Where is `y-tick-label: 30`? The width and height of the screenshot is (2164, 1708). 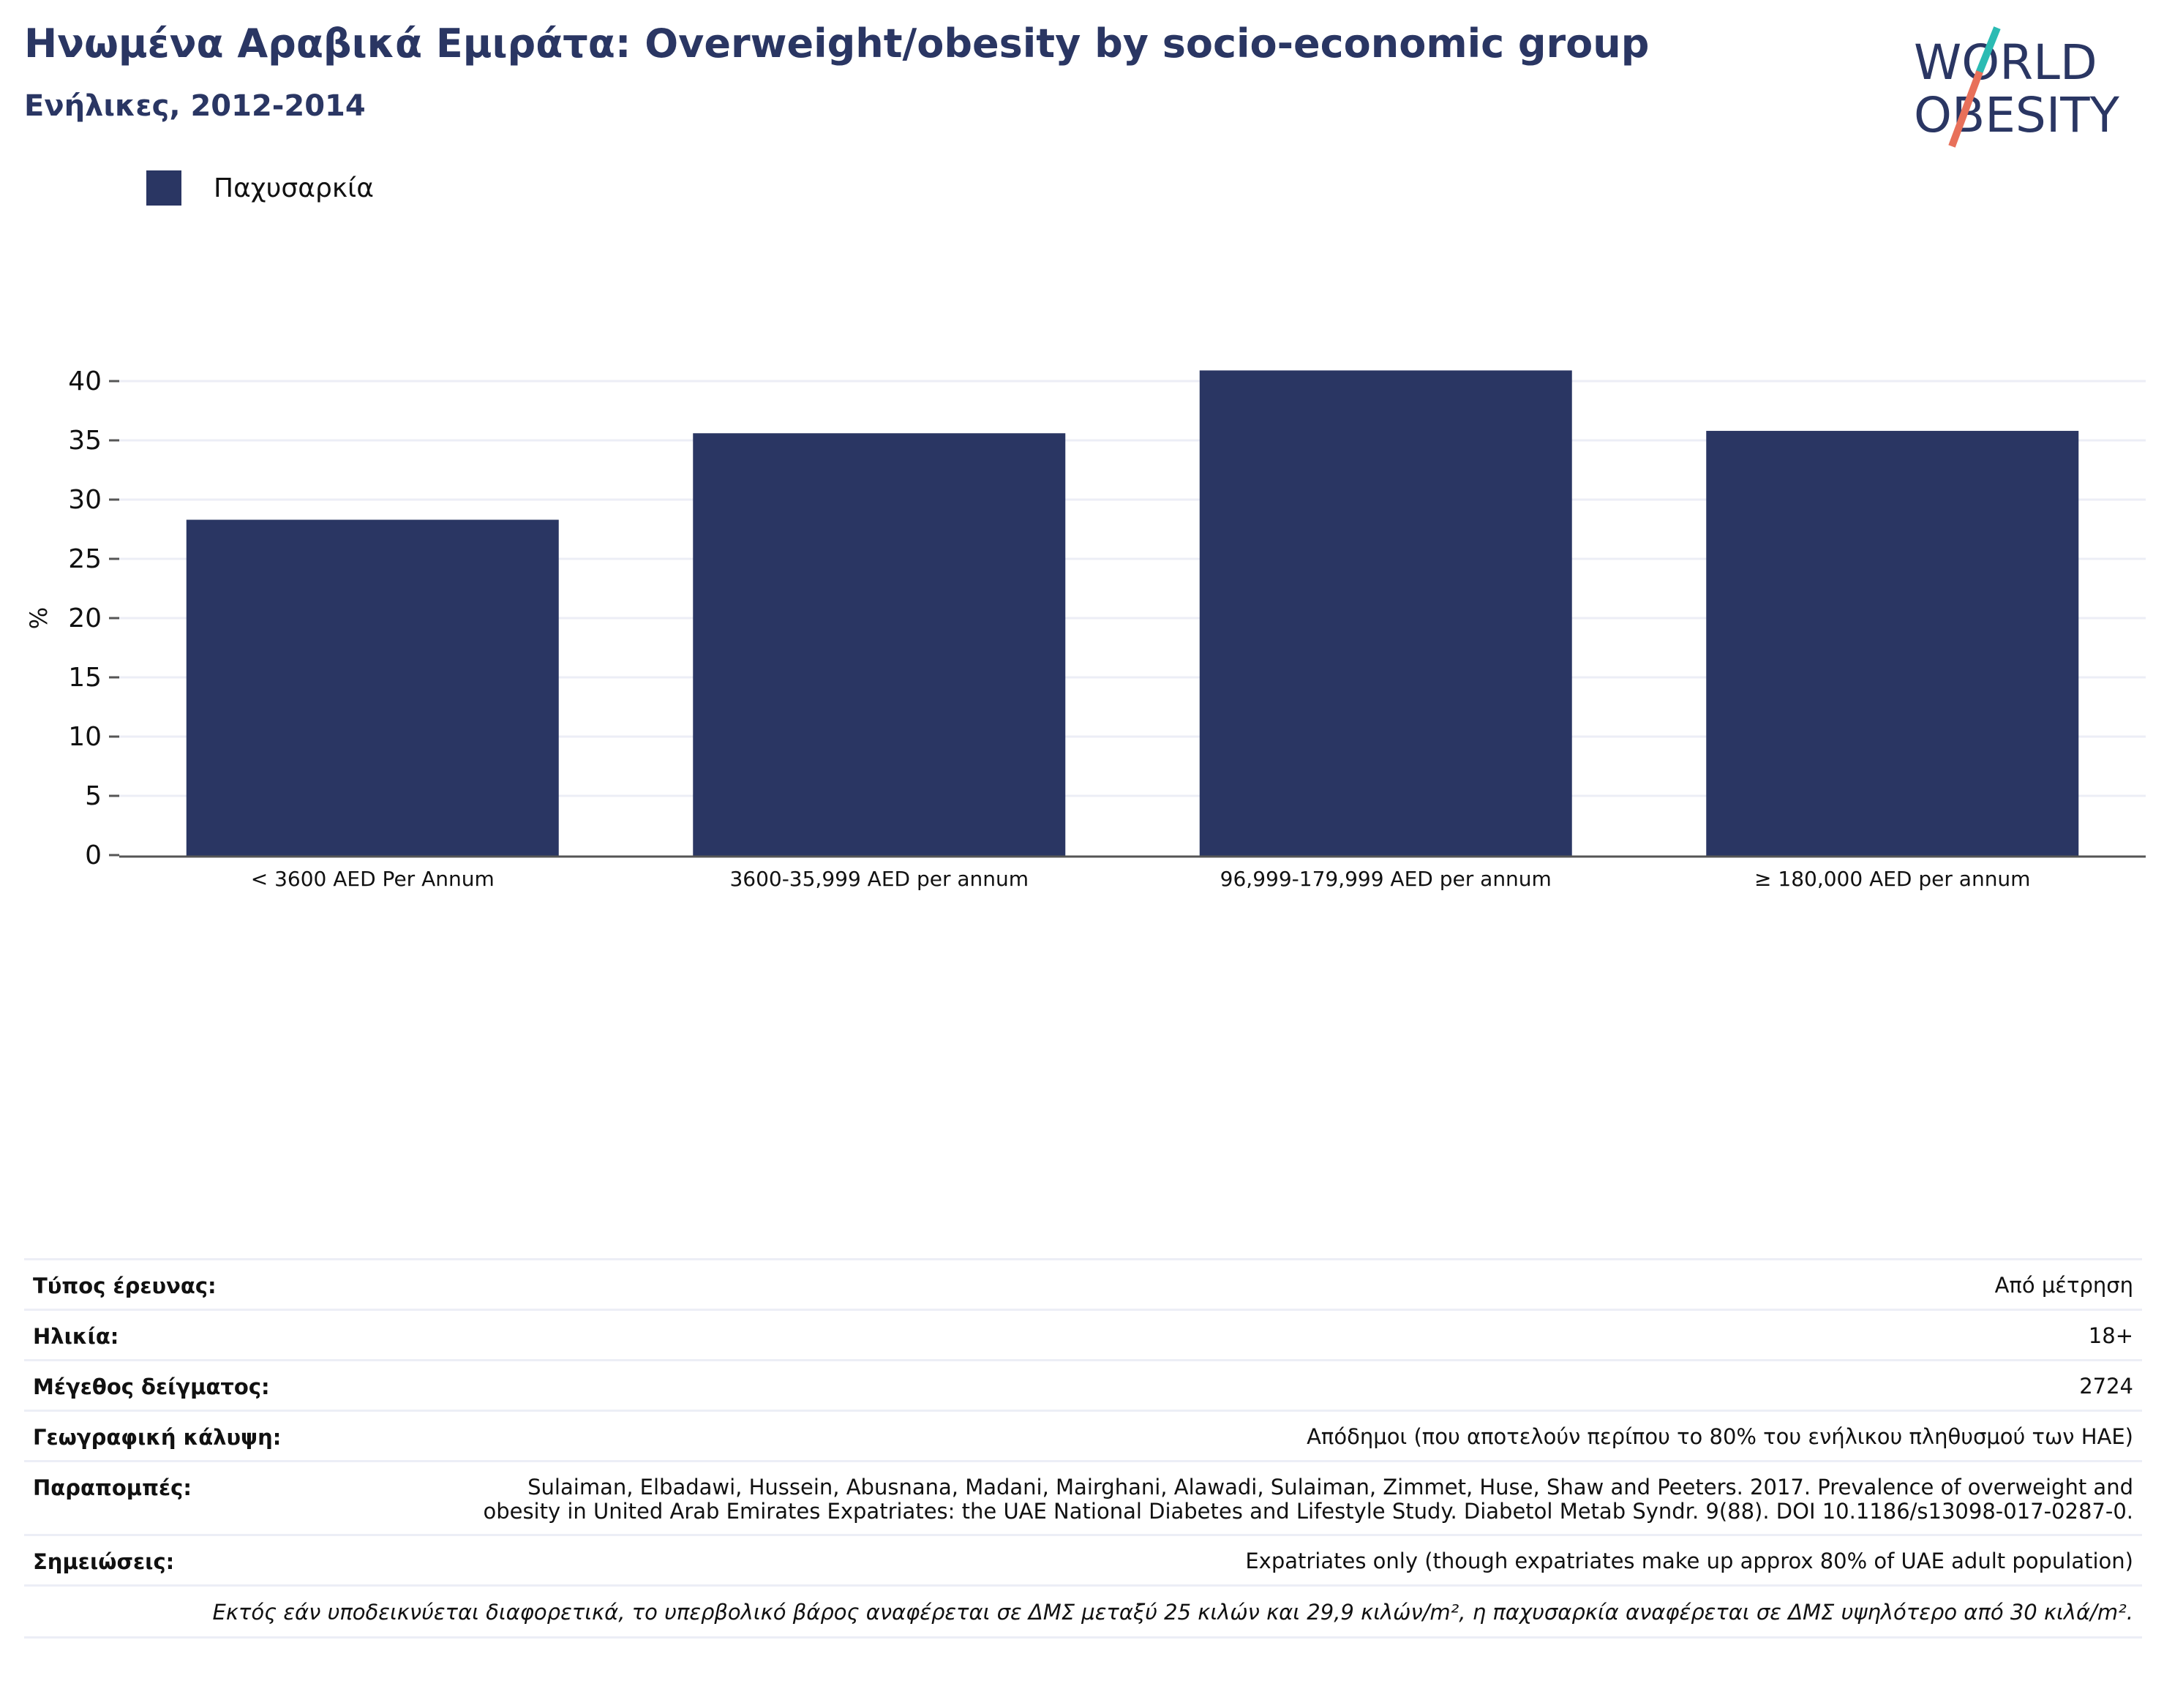
y-tick-label: 30 is located at coordinates (85, 500).